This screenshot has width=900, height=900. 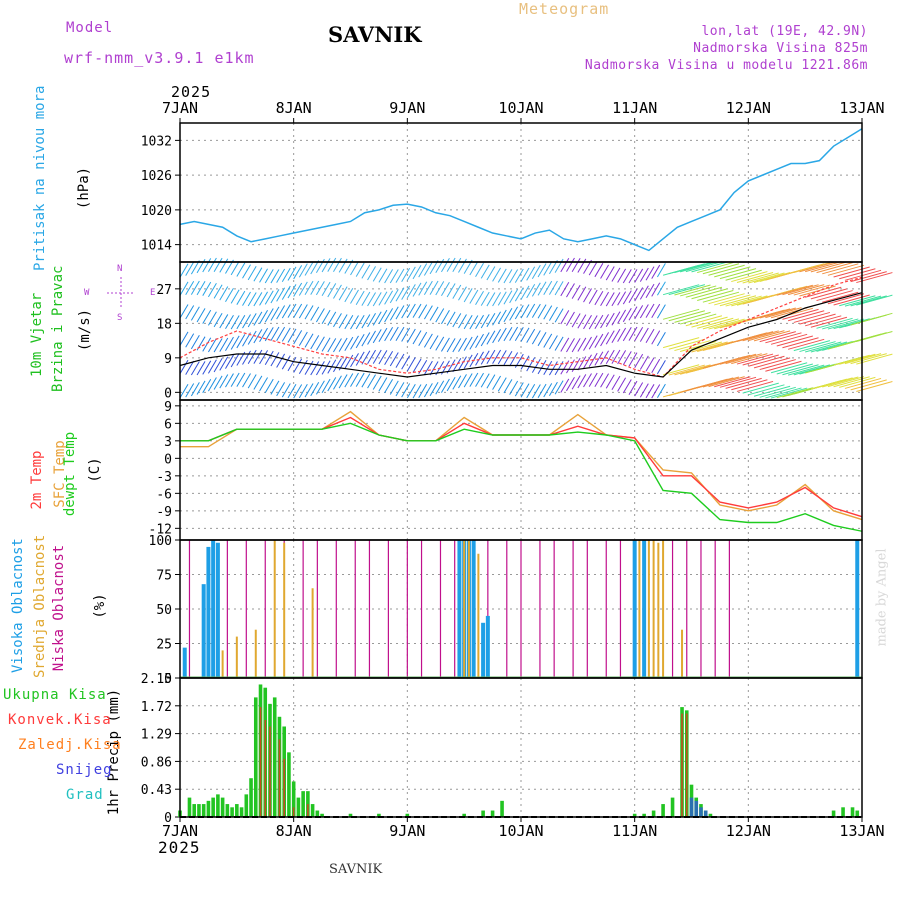 I want to click on wind-gust-line, so click(x=521, y=327).